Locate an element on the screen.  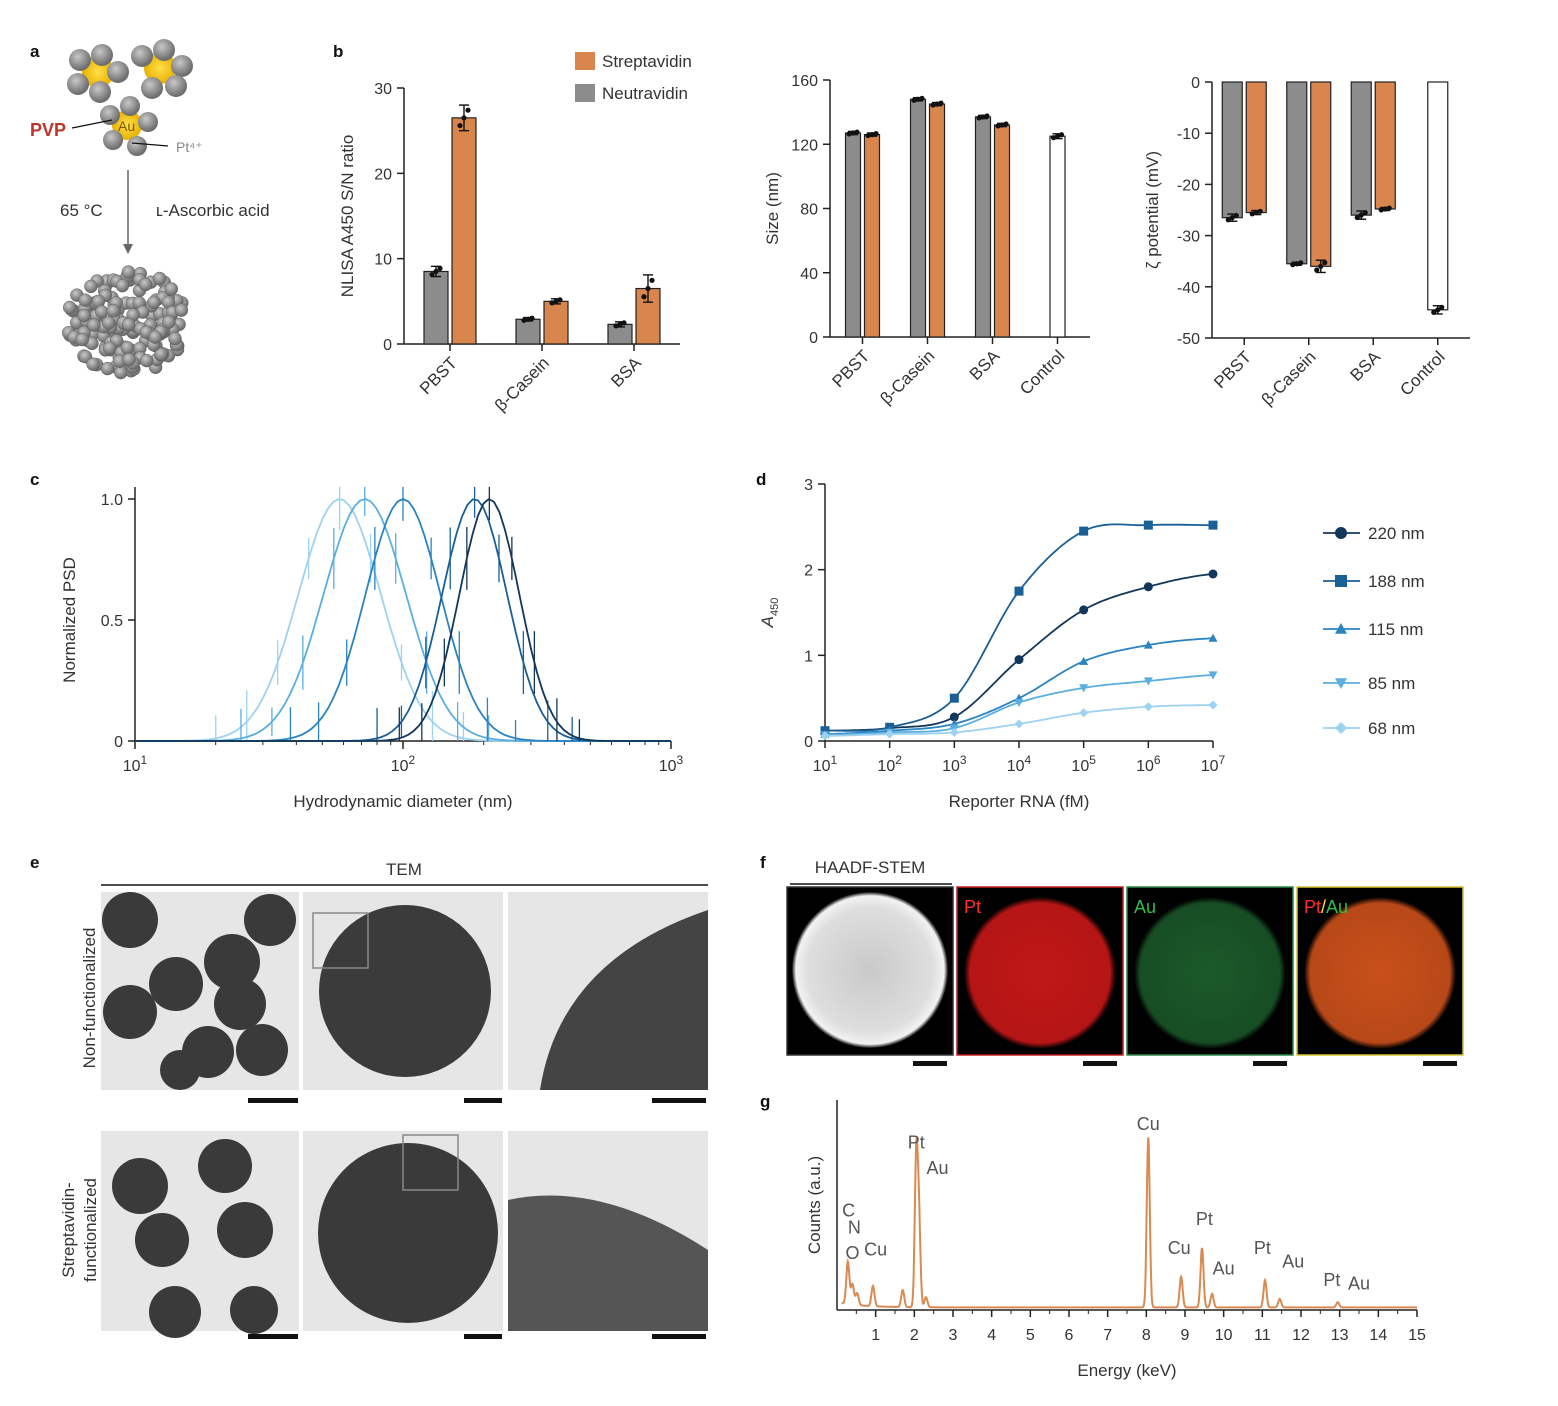
y-axis-label: Counts (a.u.) is located at coordinates (814, 1205).